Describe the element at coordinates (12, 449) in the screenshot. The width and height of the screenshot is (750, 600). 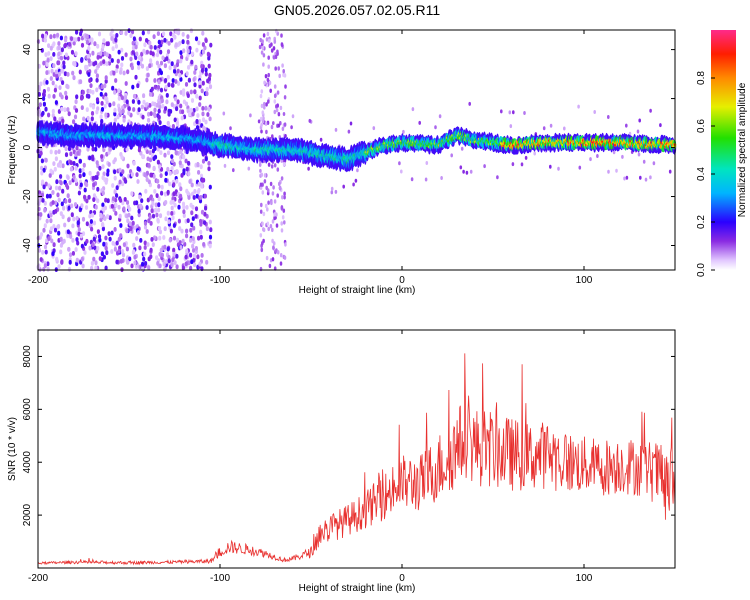
I see `snr-y-axis-label: SNR (10 * v/v)` at that location.